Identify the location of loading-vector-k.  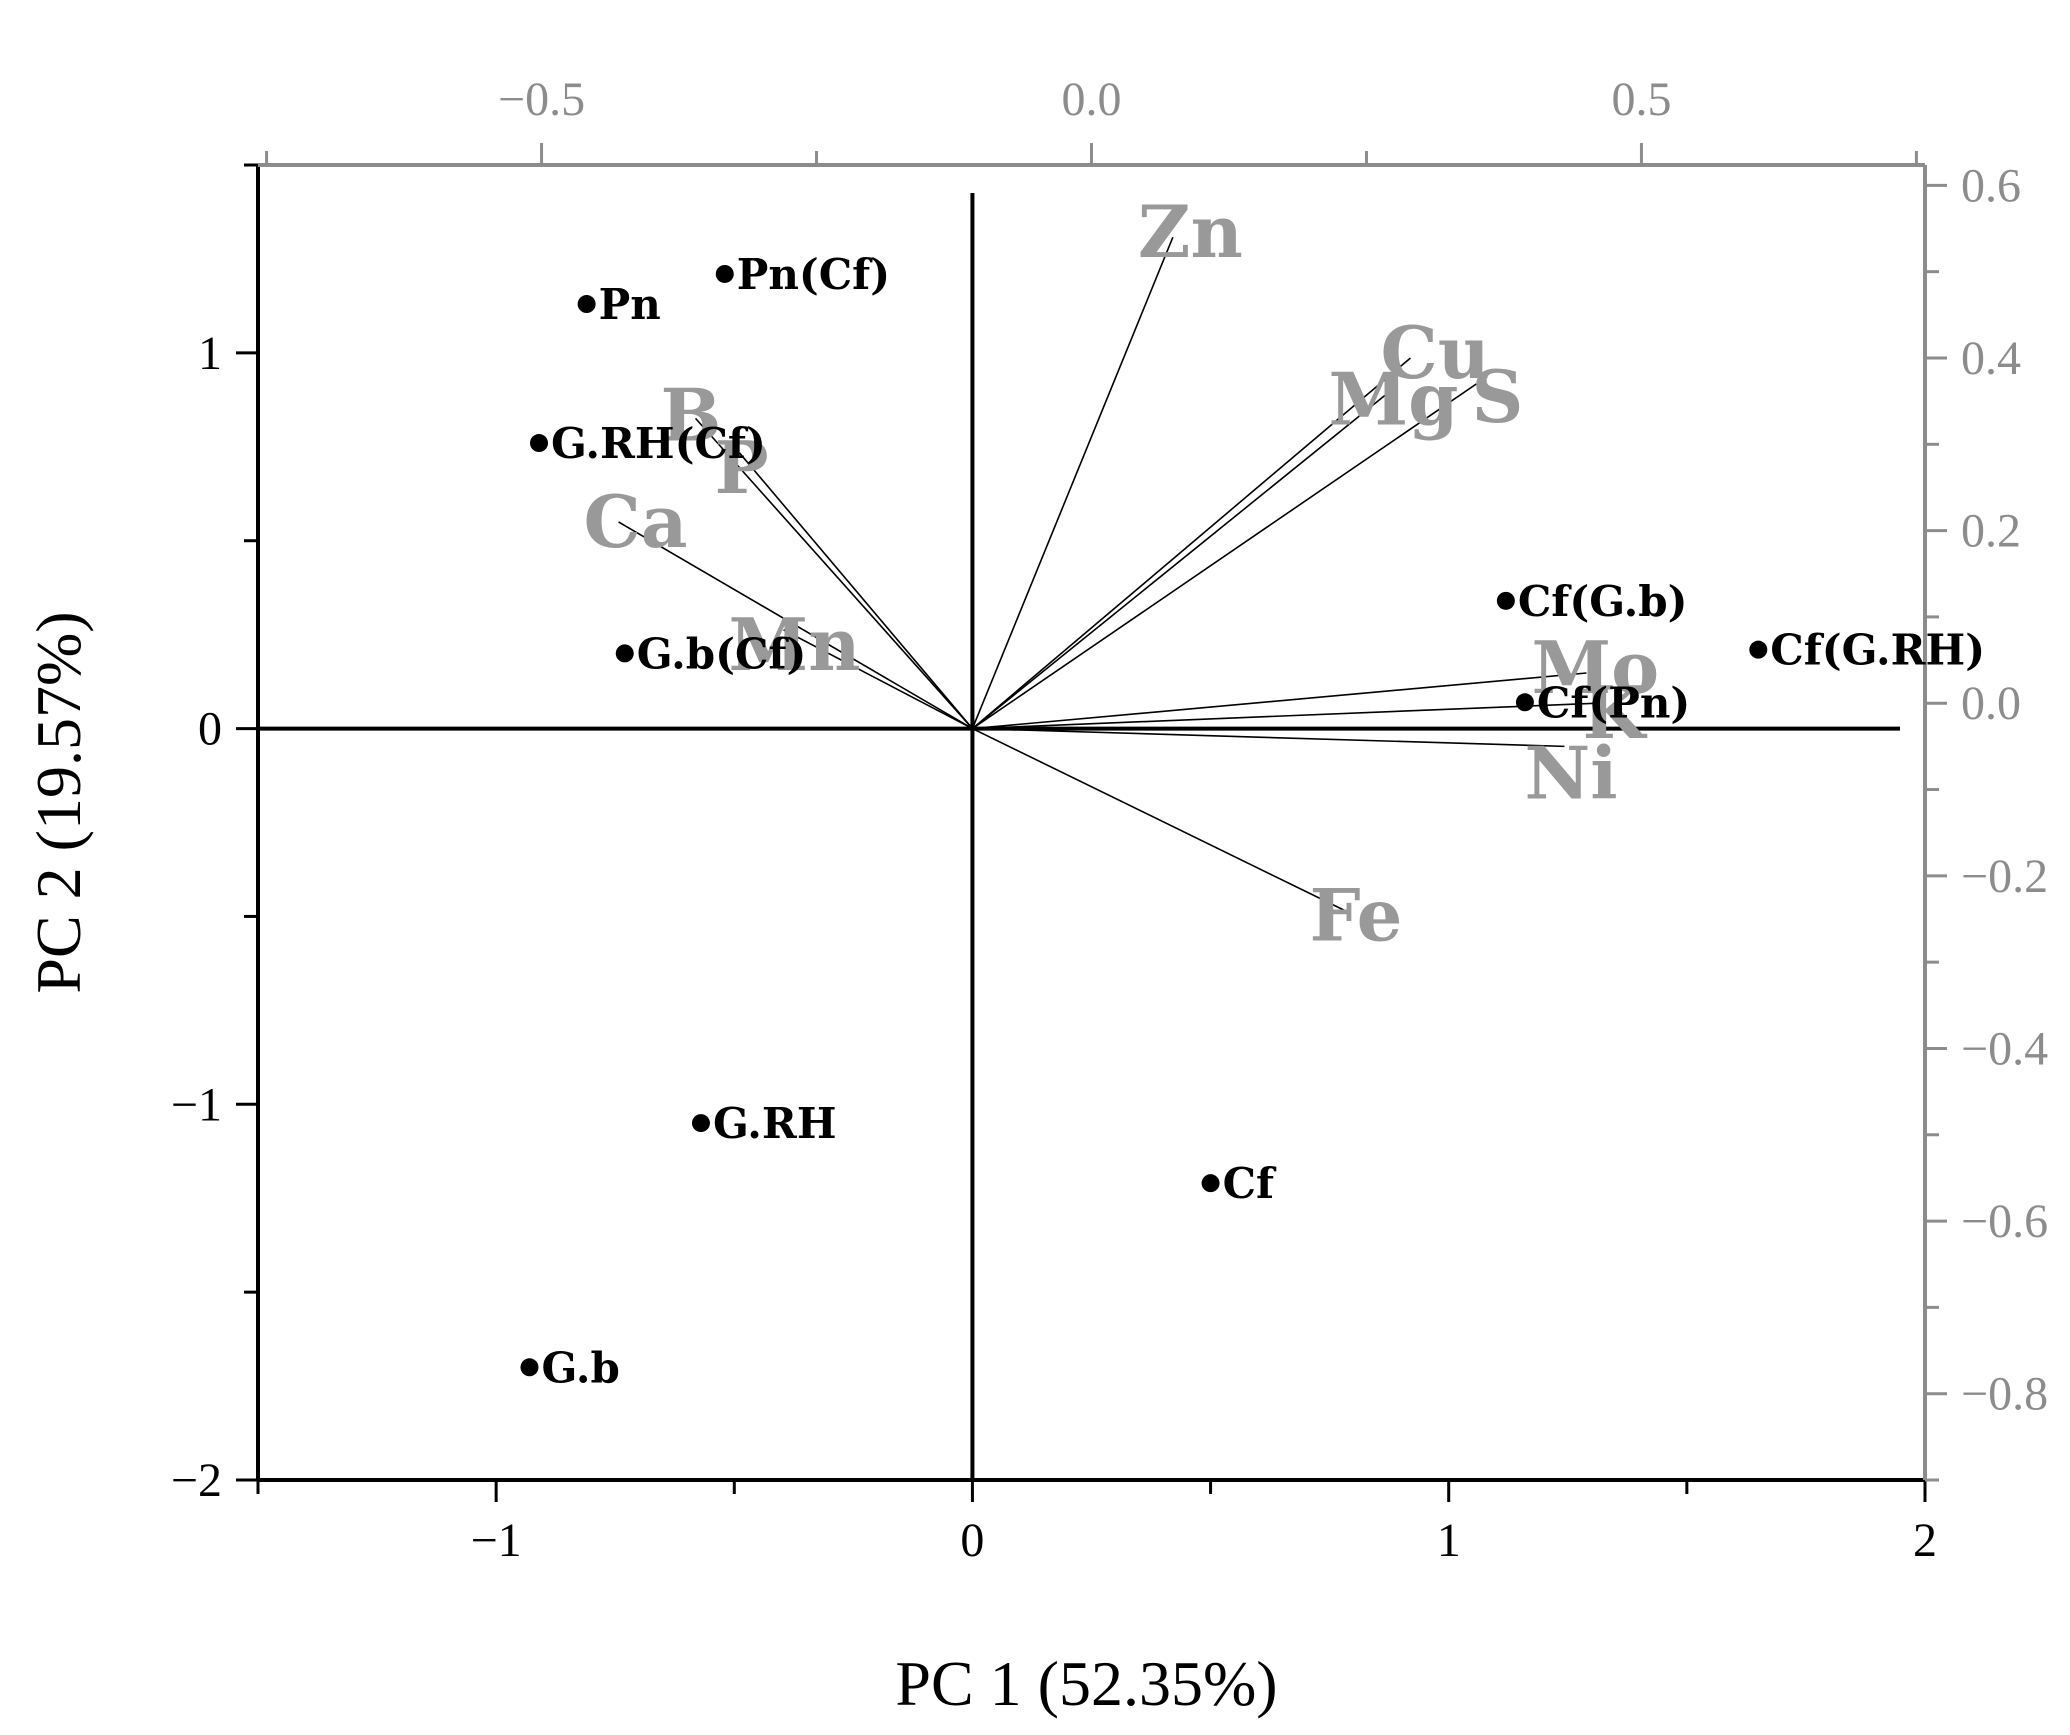
(1285, 716).